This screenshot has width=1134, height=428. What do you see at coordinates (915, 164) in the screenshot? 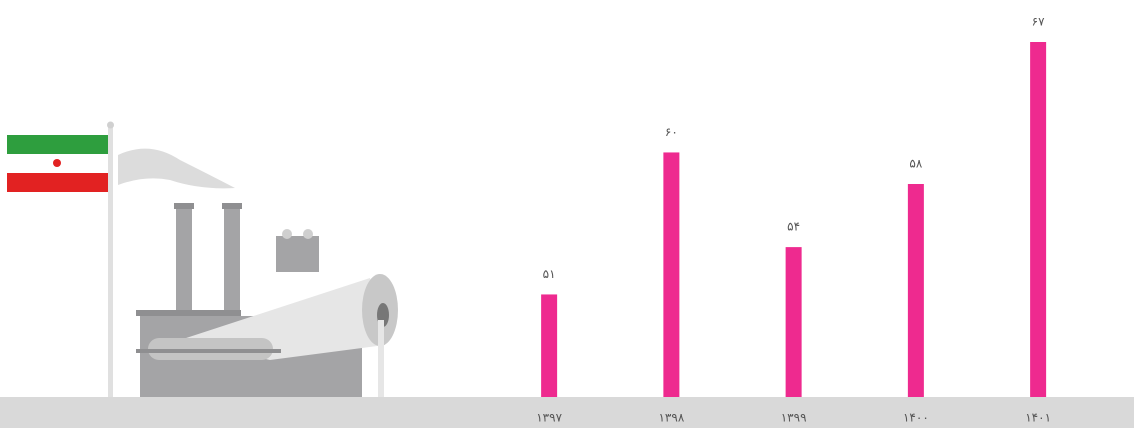
I see `value-label: ۵۸` at bounding box center [915, 164].